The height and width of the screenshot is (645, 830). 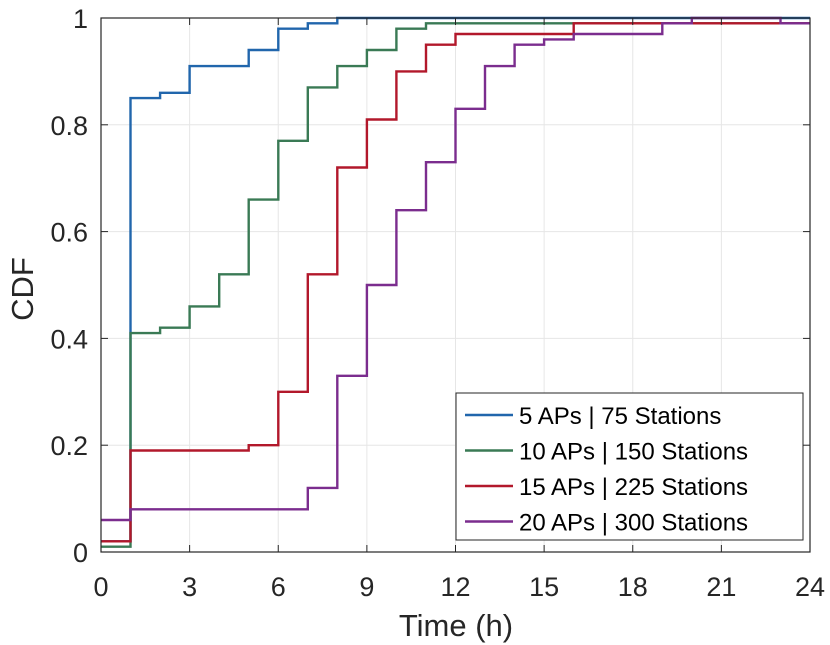 What do you see at coordinates (366, 587) in the screenshot?
I see `x-tick-label: 9` at bounding box center [366, 587].